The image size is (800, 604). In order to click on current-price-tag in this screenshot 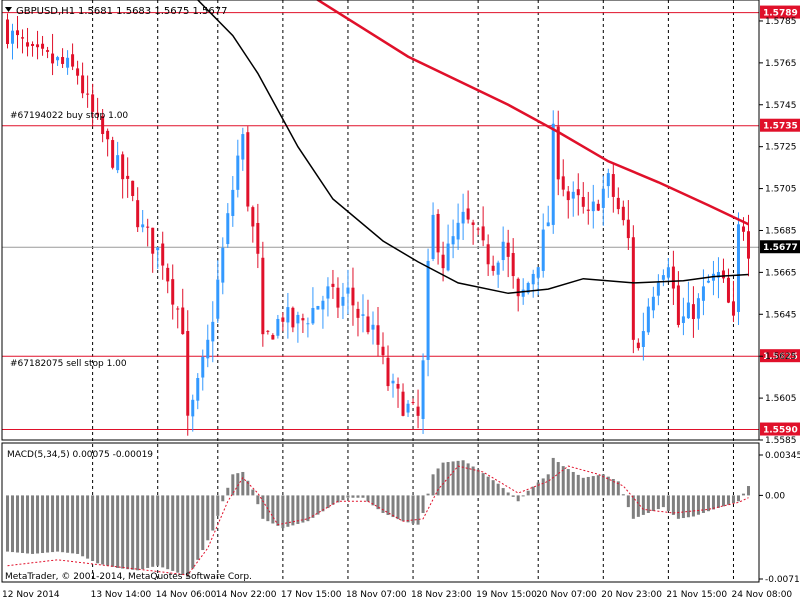, I will do `click(780, 247)`.